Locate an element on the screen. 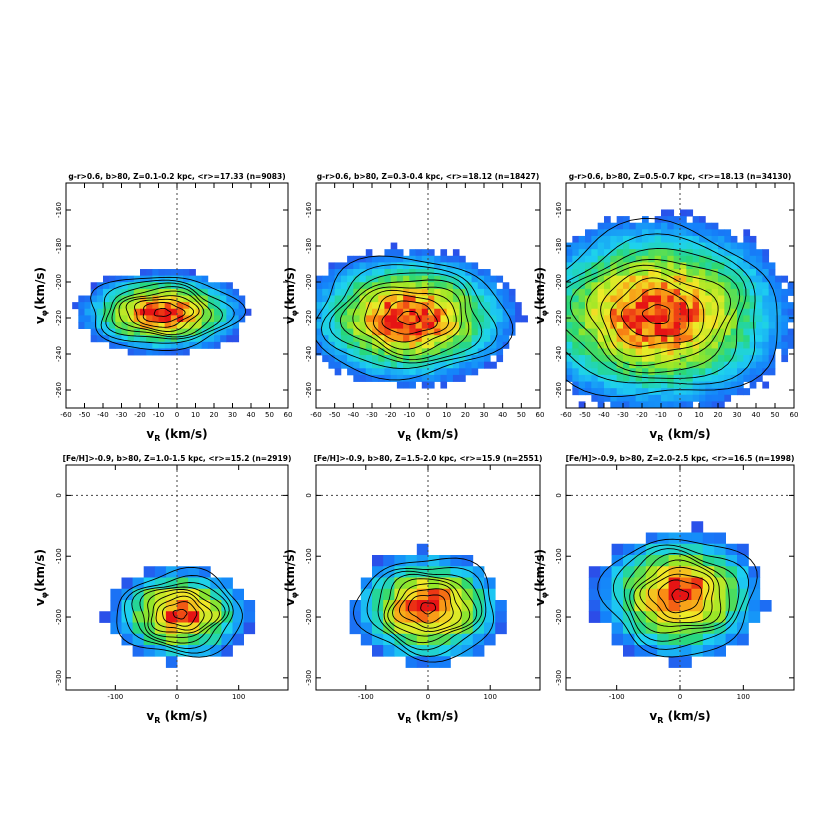 The width and height of the screenshot is (830, 827). x-tick-label: 50 is located at coordinates (269, 415).